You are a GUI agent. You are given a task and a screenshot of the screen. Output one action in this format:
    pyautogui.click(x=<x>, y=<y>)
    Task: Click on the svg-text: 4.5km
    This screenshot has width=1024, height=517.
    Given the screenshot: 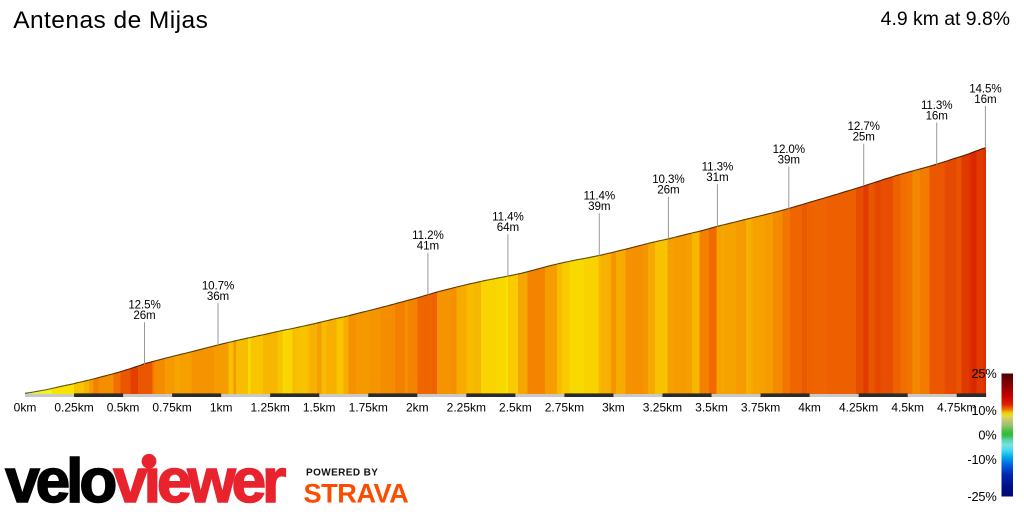 What is the action you would take?
    pyautogui.click(x=907, y=408)
    